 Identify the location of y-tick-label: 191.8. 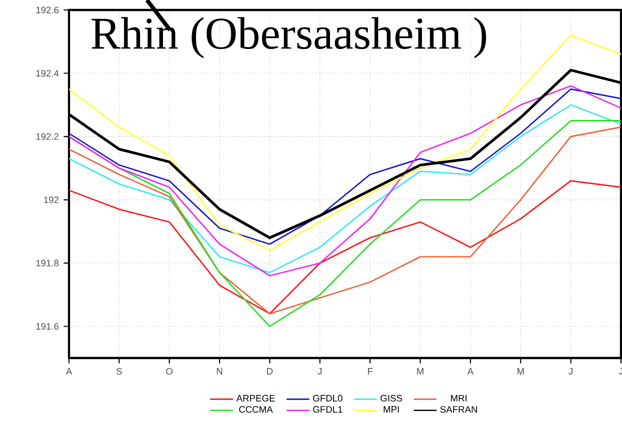
(47, 263).